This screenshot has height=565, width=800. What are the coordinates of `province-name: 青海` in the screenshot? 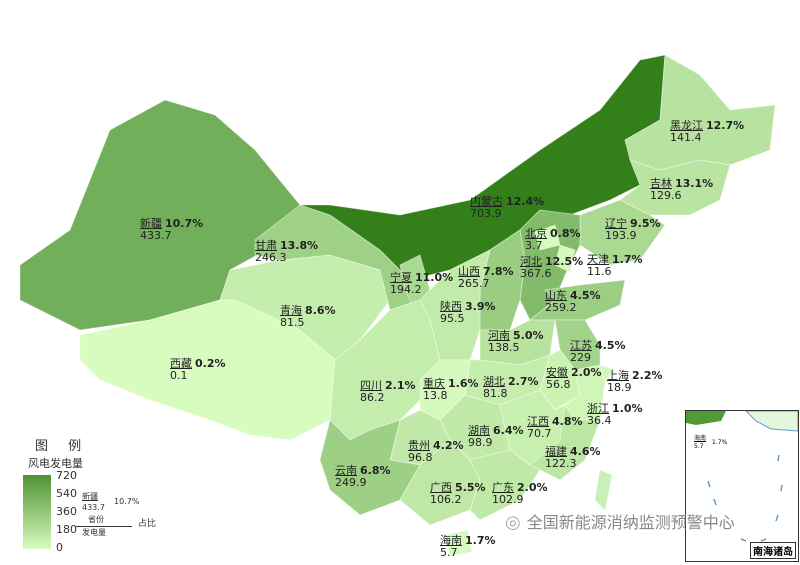 It's located at (291, 310).